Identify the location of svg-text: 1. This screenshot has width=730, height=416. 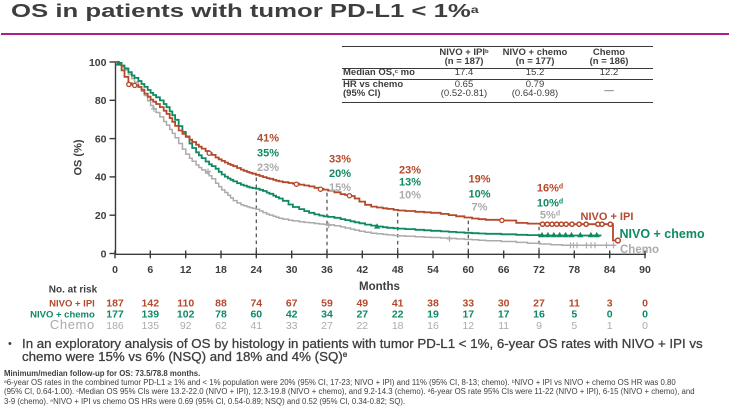
(610, 326).